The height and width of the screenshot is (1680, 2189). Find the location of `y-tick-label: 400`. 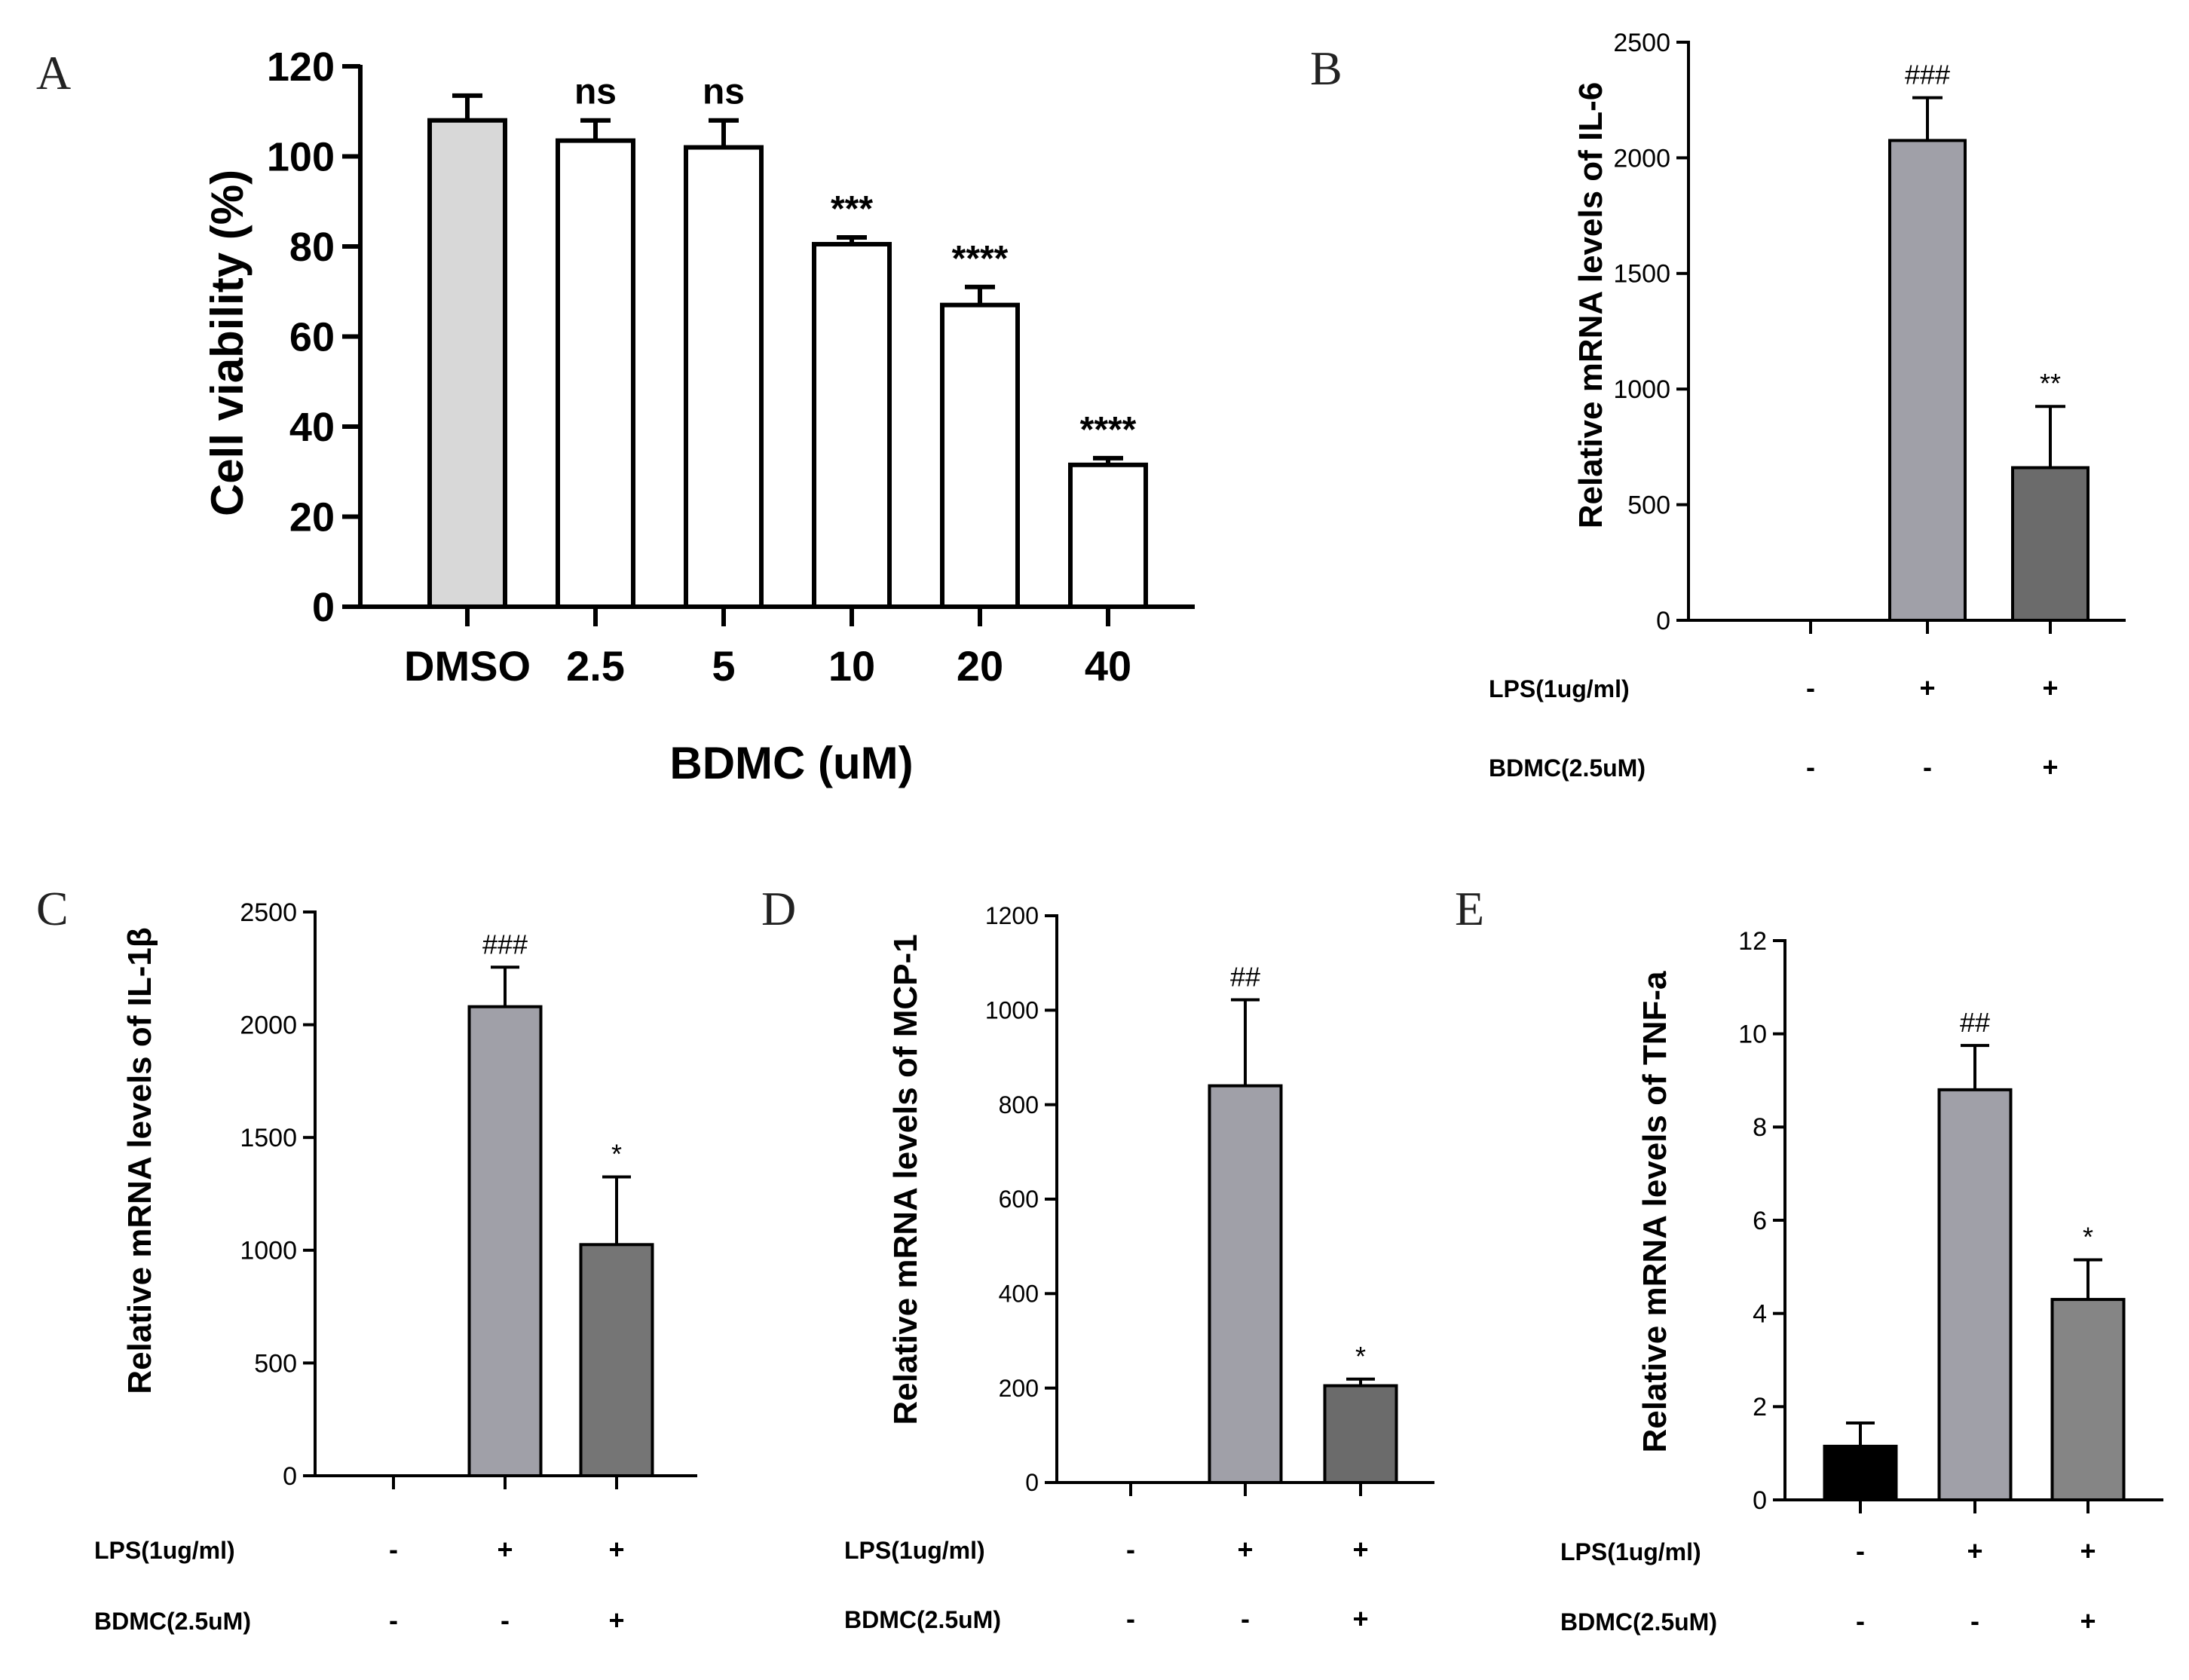

y-tick-label: 400 is located at coordinates (1019, 1294).